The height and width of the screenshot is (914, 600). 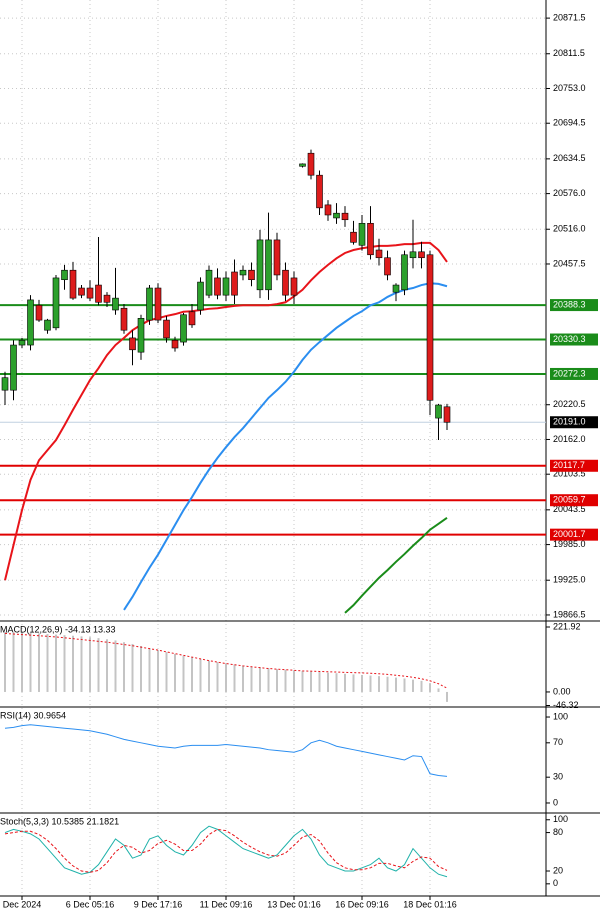 I want to click on moving-average, so click(x=396, y=565).